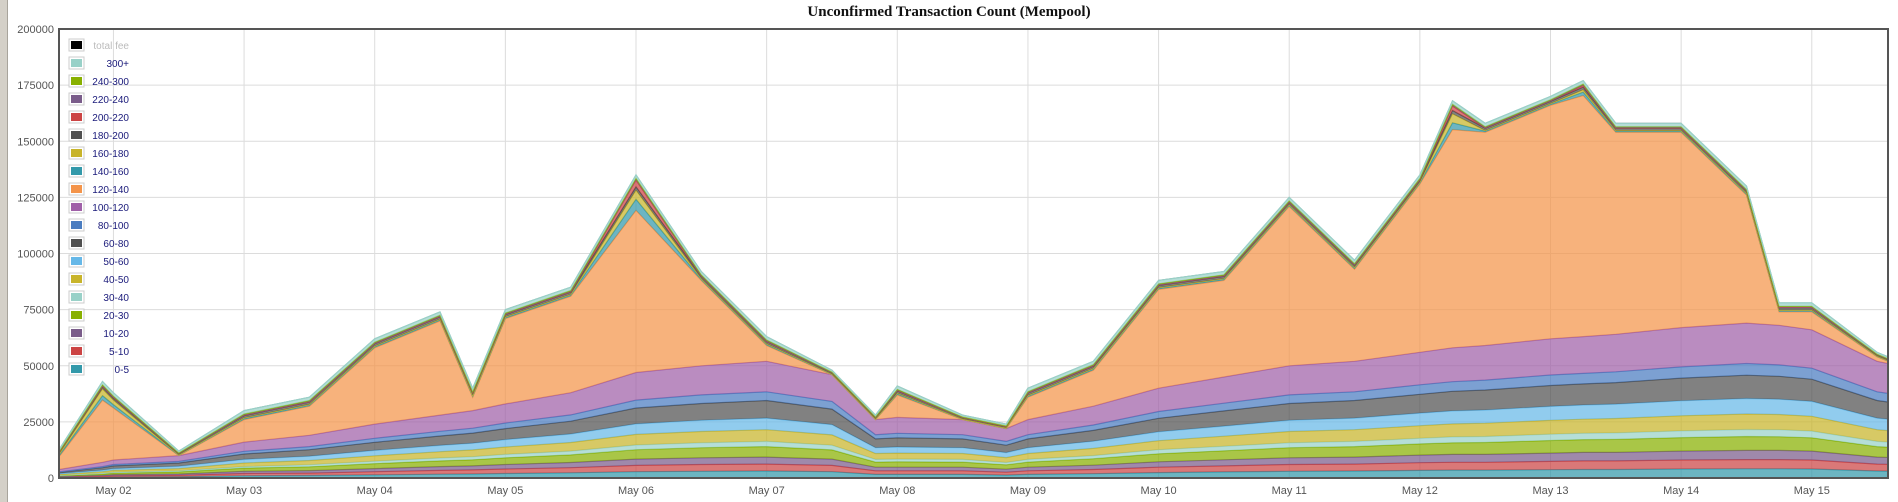 The width and height of the screenshot is (1898, 502). What do you see at coordinates (35, 198) in the screenshot?
I see `y-tick-label: 125000` at bounding box center [35, 198].